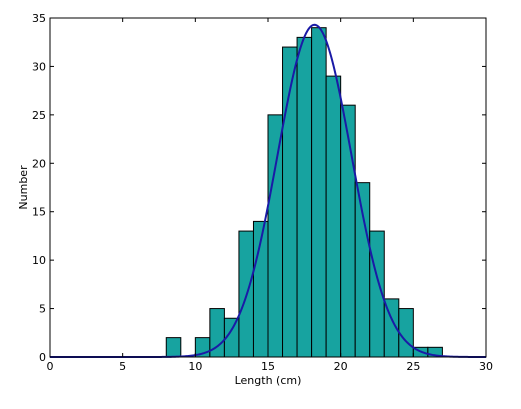 This screenshot has width=521, height=409. Describe the element at coordinates (195, 366) in the screenshot. I see `x-tick-label: 10` at that location.